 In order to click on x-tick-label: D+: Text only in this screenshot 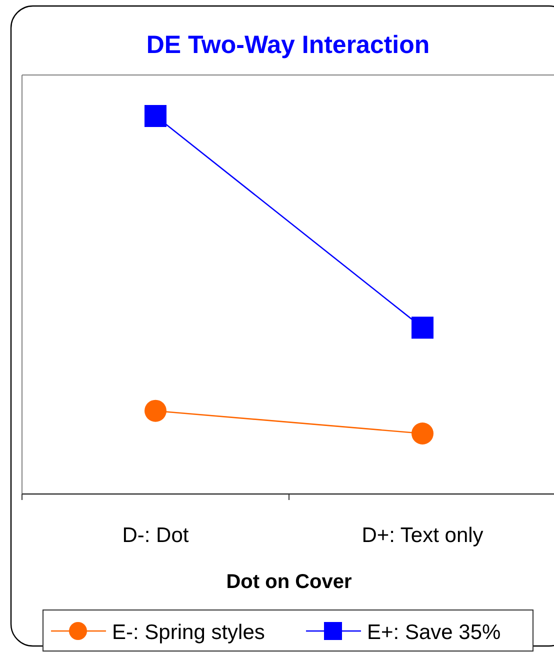, I will do `click(423, 535)`.